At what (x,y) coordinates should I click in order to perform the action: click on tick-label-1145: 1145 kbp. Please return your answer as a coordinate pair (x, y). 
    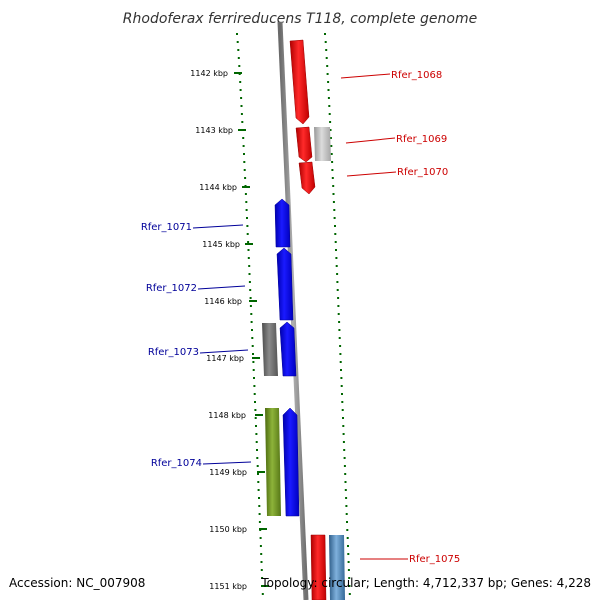
    Looking at the image, I should click on (221, 244).